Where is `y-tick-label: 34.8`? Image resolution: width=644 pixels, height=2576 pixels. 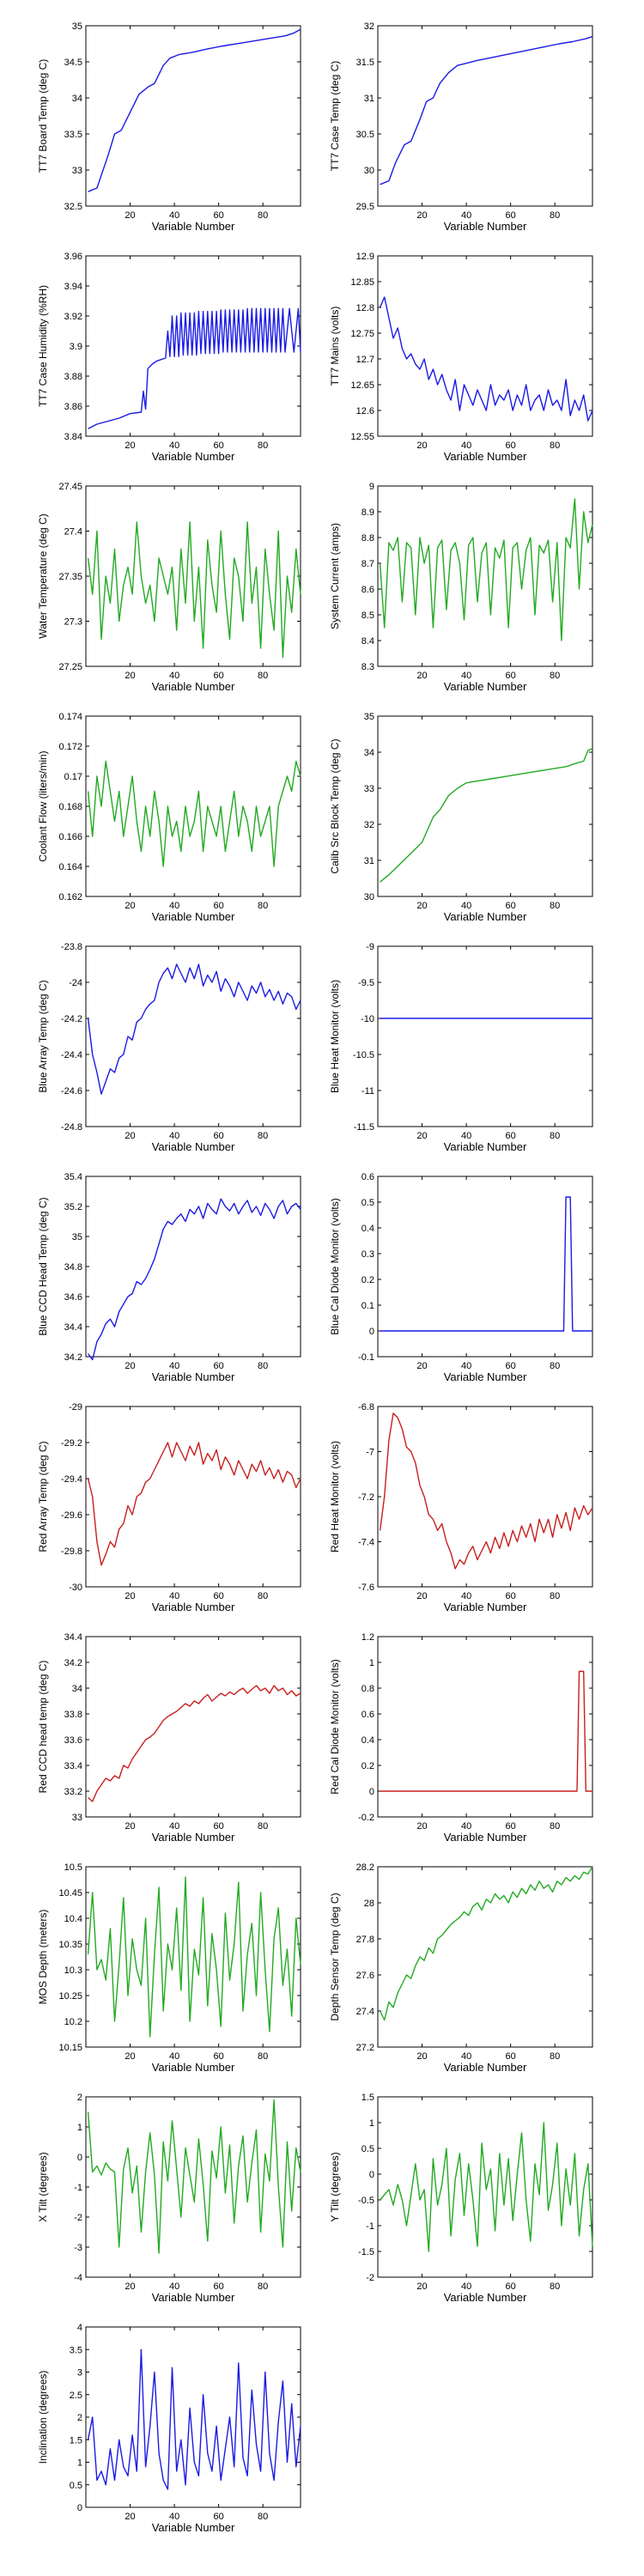 y-tick-label: 34.8 is located at coordinates (73, 1268).